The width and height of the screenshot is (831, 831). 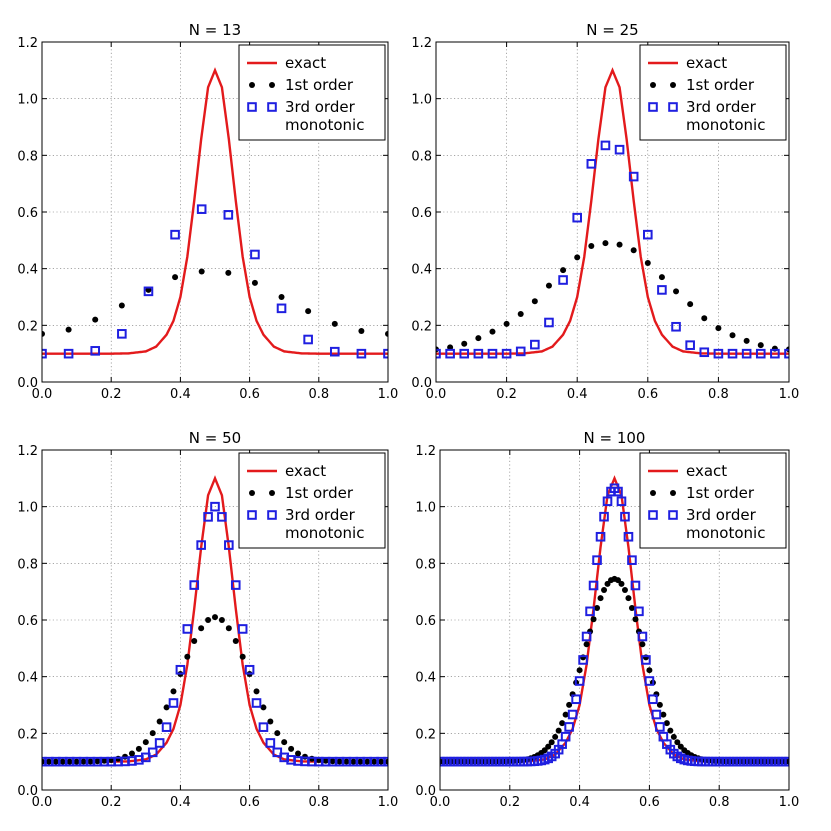 I want to click on legend-third-order-swatch, so click(x=673, y=107).